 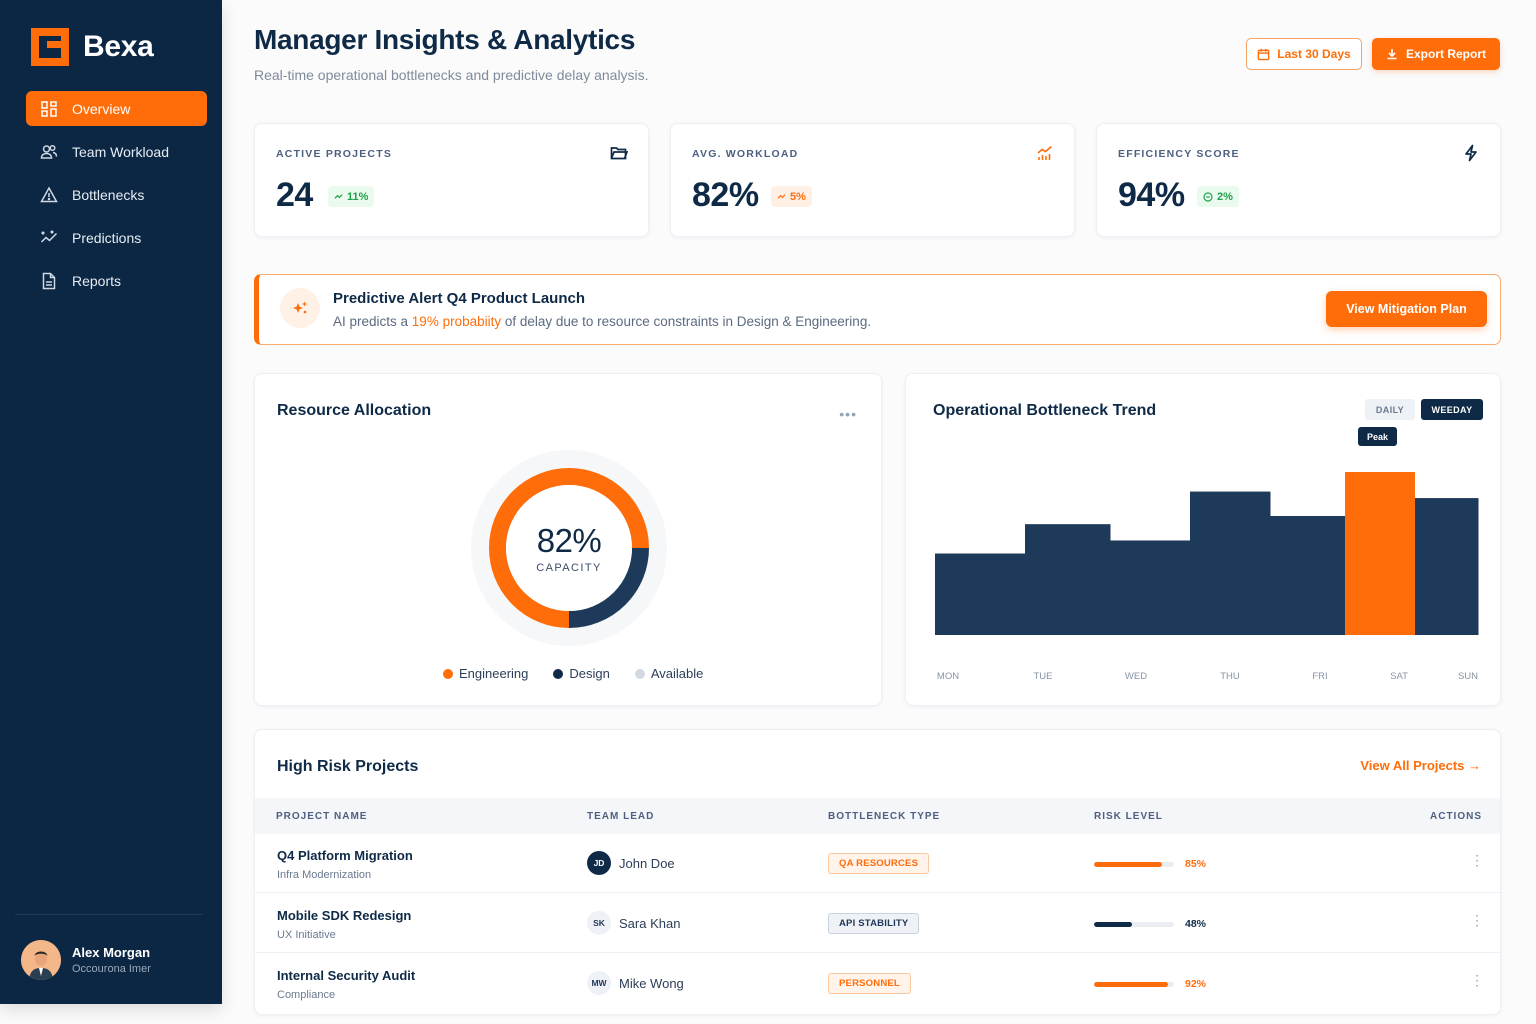 I want to click on team-lead: SK Sara Khan, so click(x=633, y=923).